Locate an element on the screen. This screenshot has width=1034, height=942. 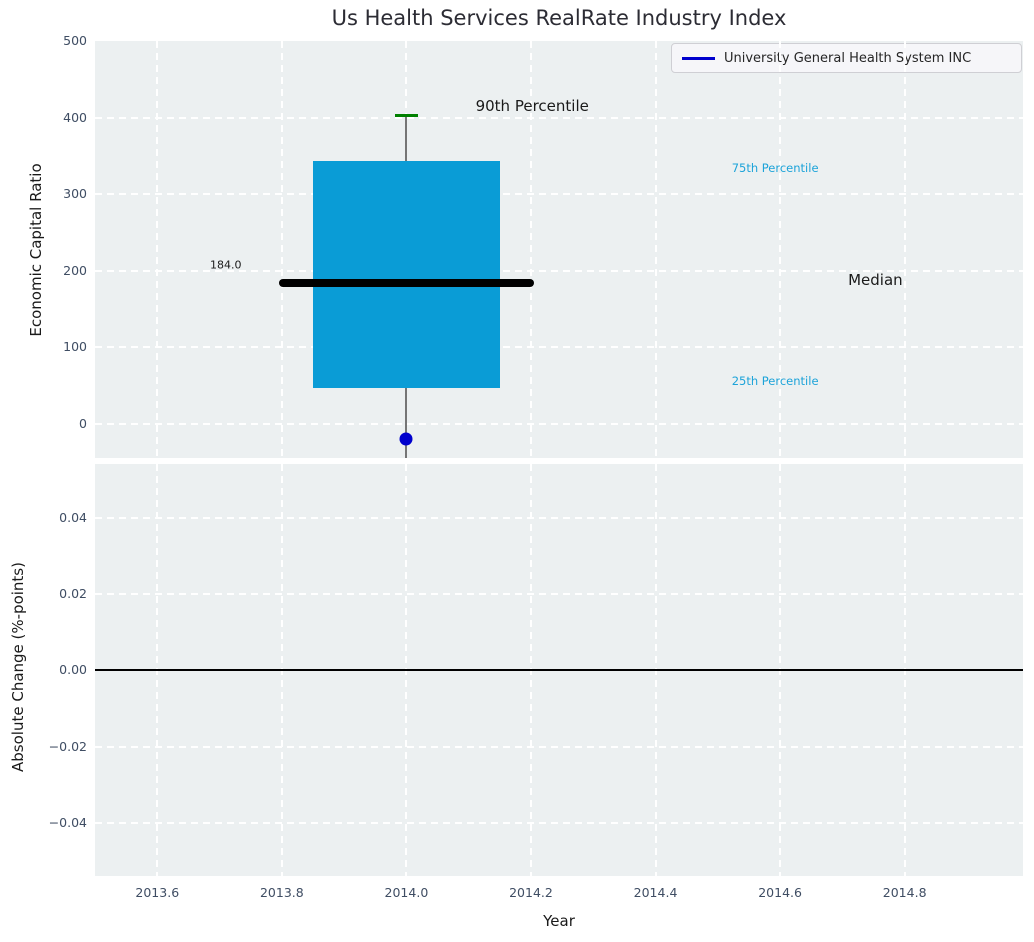
x-tick-label: 2014.2 is located at coordinates (531, 892).